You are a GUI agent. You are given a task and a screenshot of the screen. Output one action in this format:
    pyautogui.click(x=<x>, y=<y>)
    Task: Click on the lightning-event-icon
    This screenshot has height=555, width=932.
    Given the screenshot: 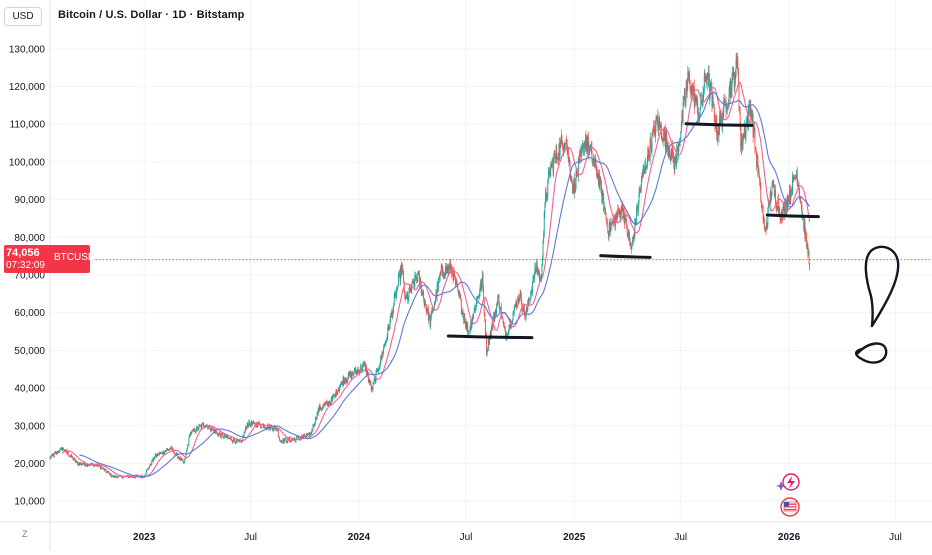 What is the action you would take?
    pyautogui.click(x=791, y=482)
    